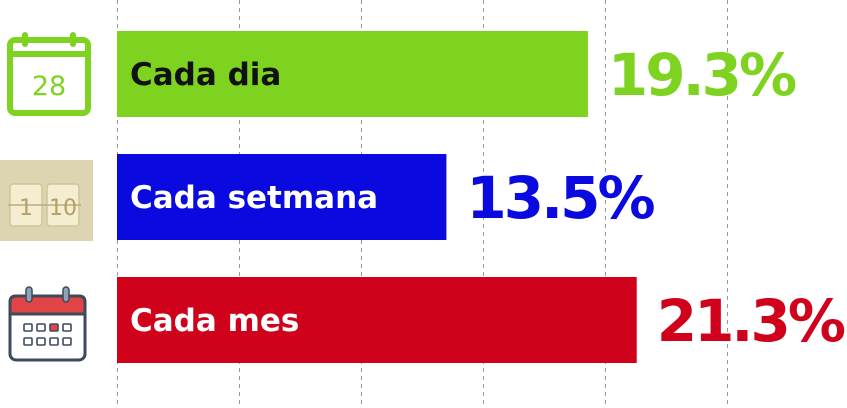  I want to click on calendar-day-number: 28, so click(49, 86).